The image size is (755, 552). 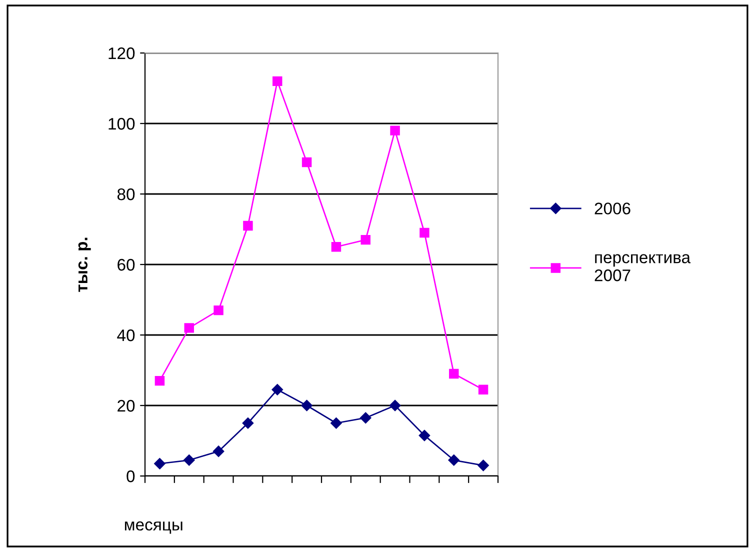 I want to click on x-axis-title: месяцы, so click(x=153, y=527).